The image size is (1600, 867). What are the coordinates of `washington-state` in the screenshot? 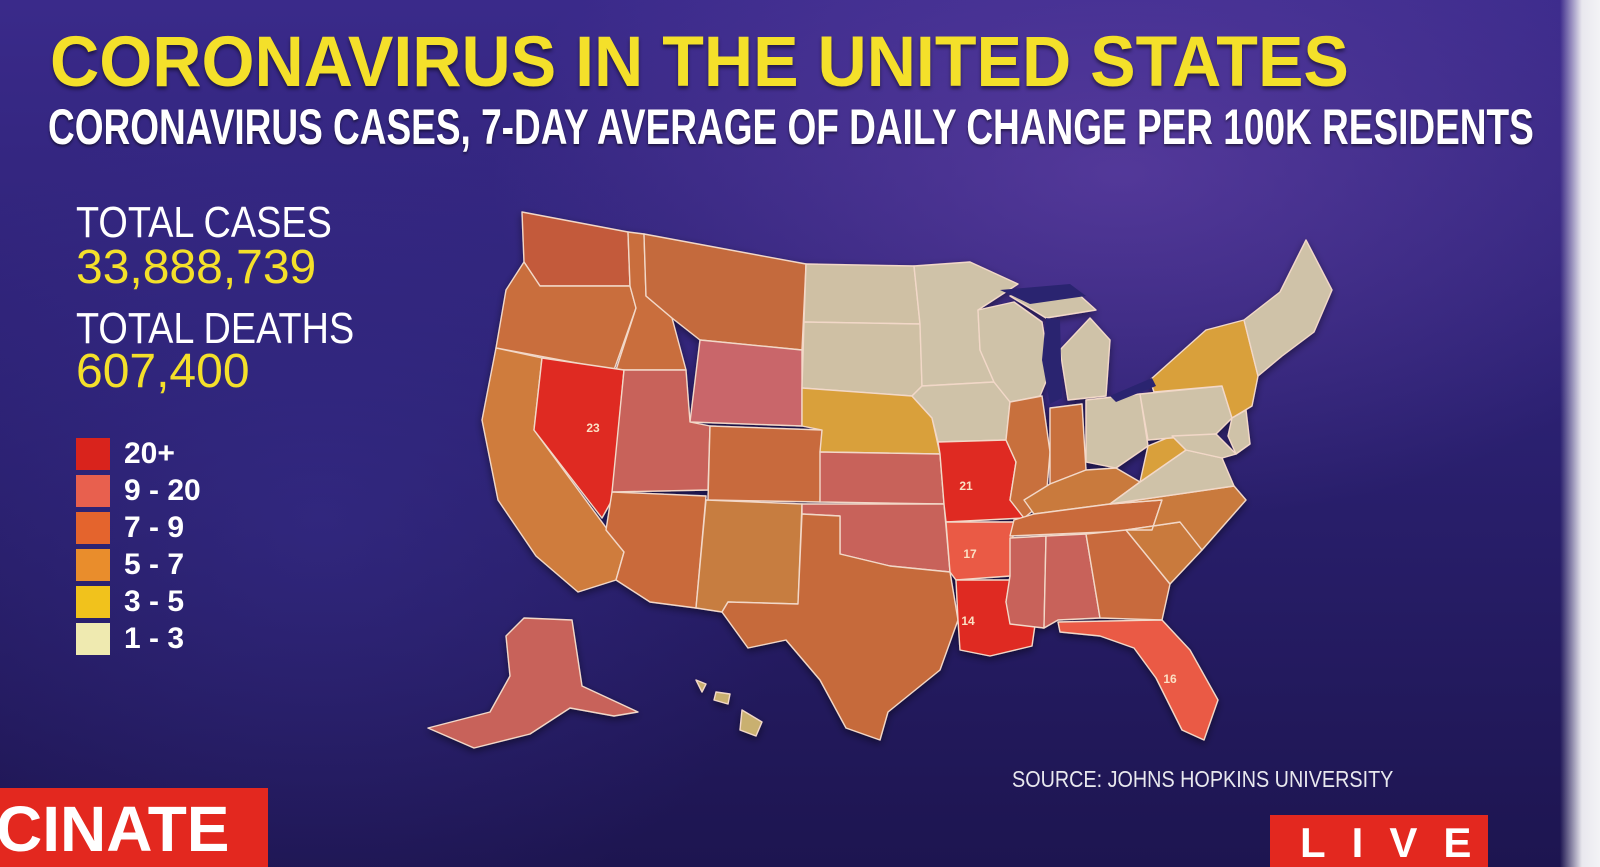 It's located at (576, 249).